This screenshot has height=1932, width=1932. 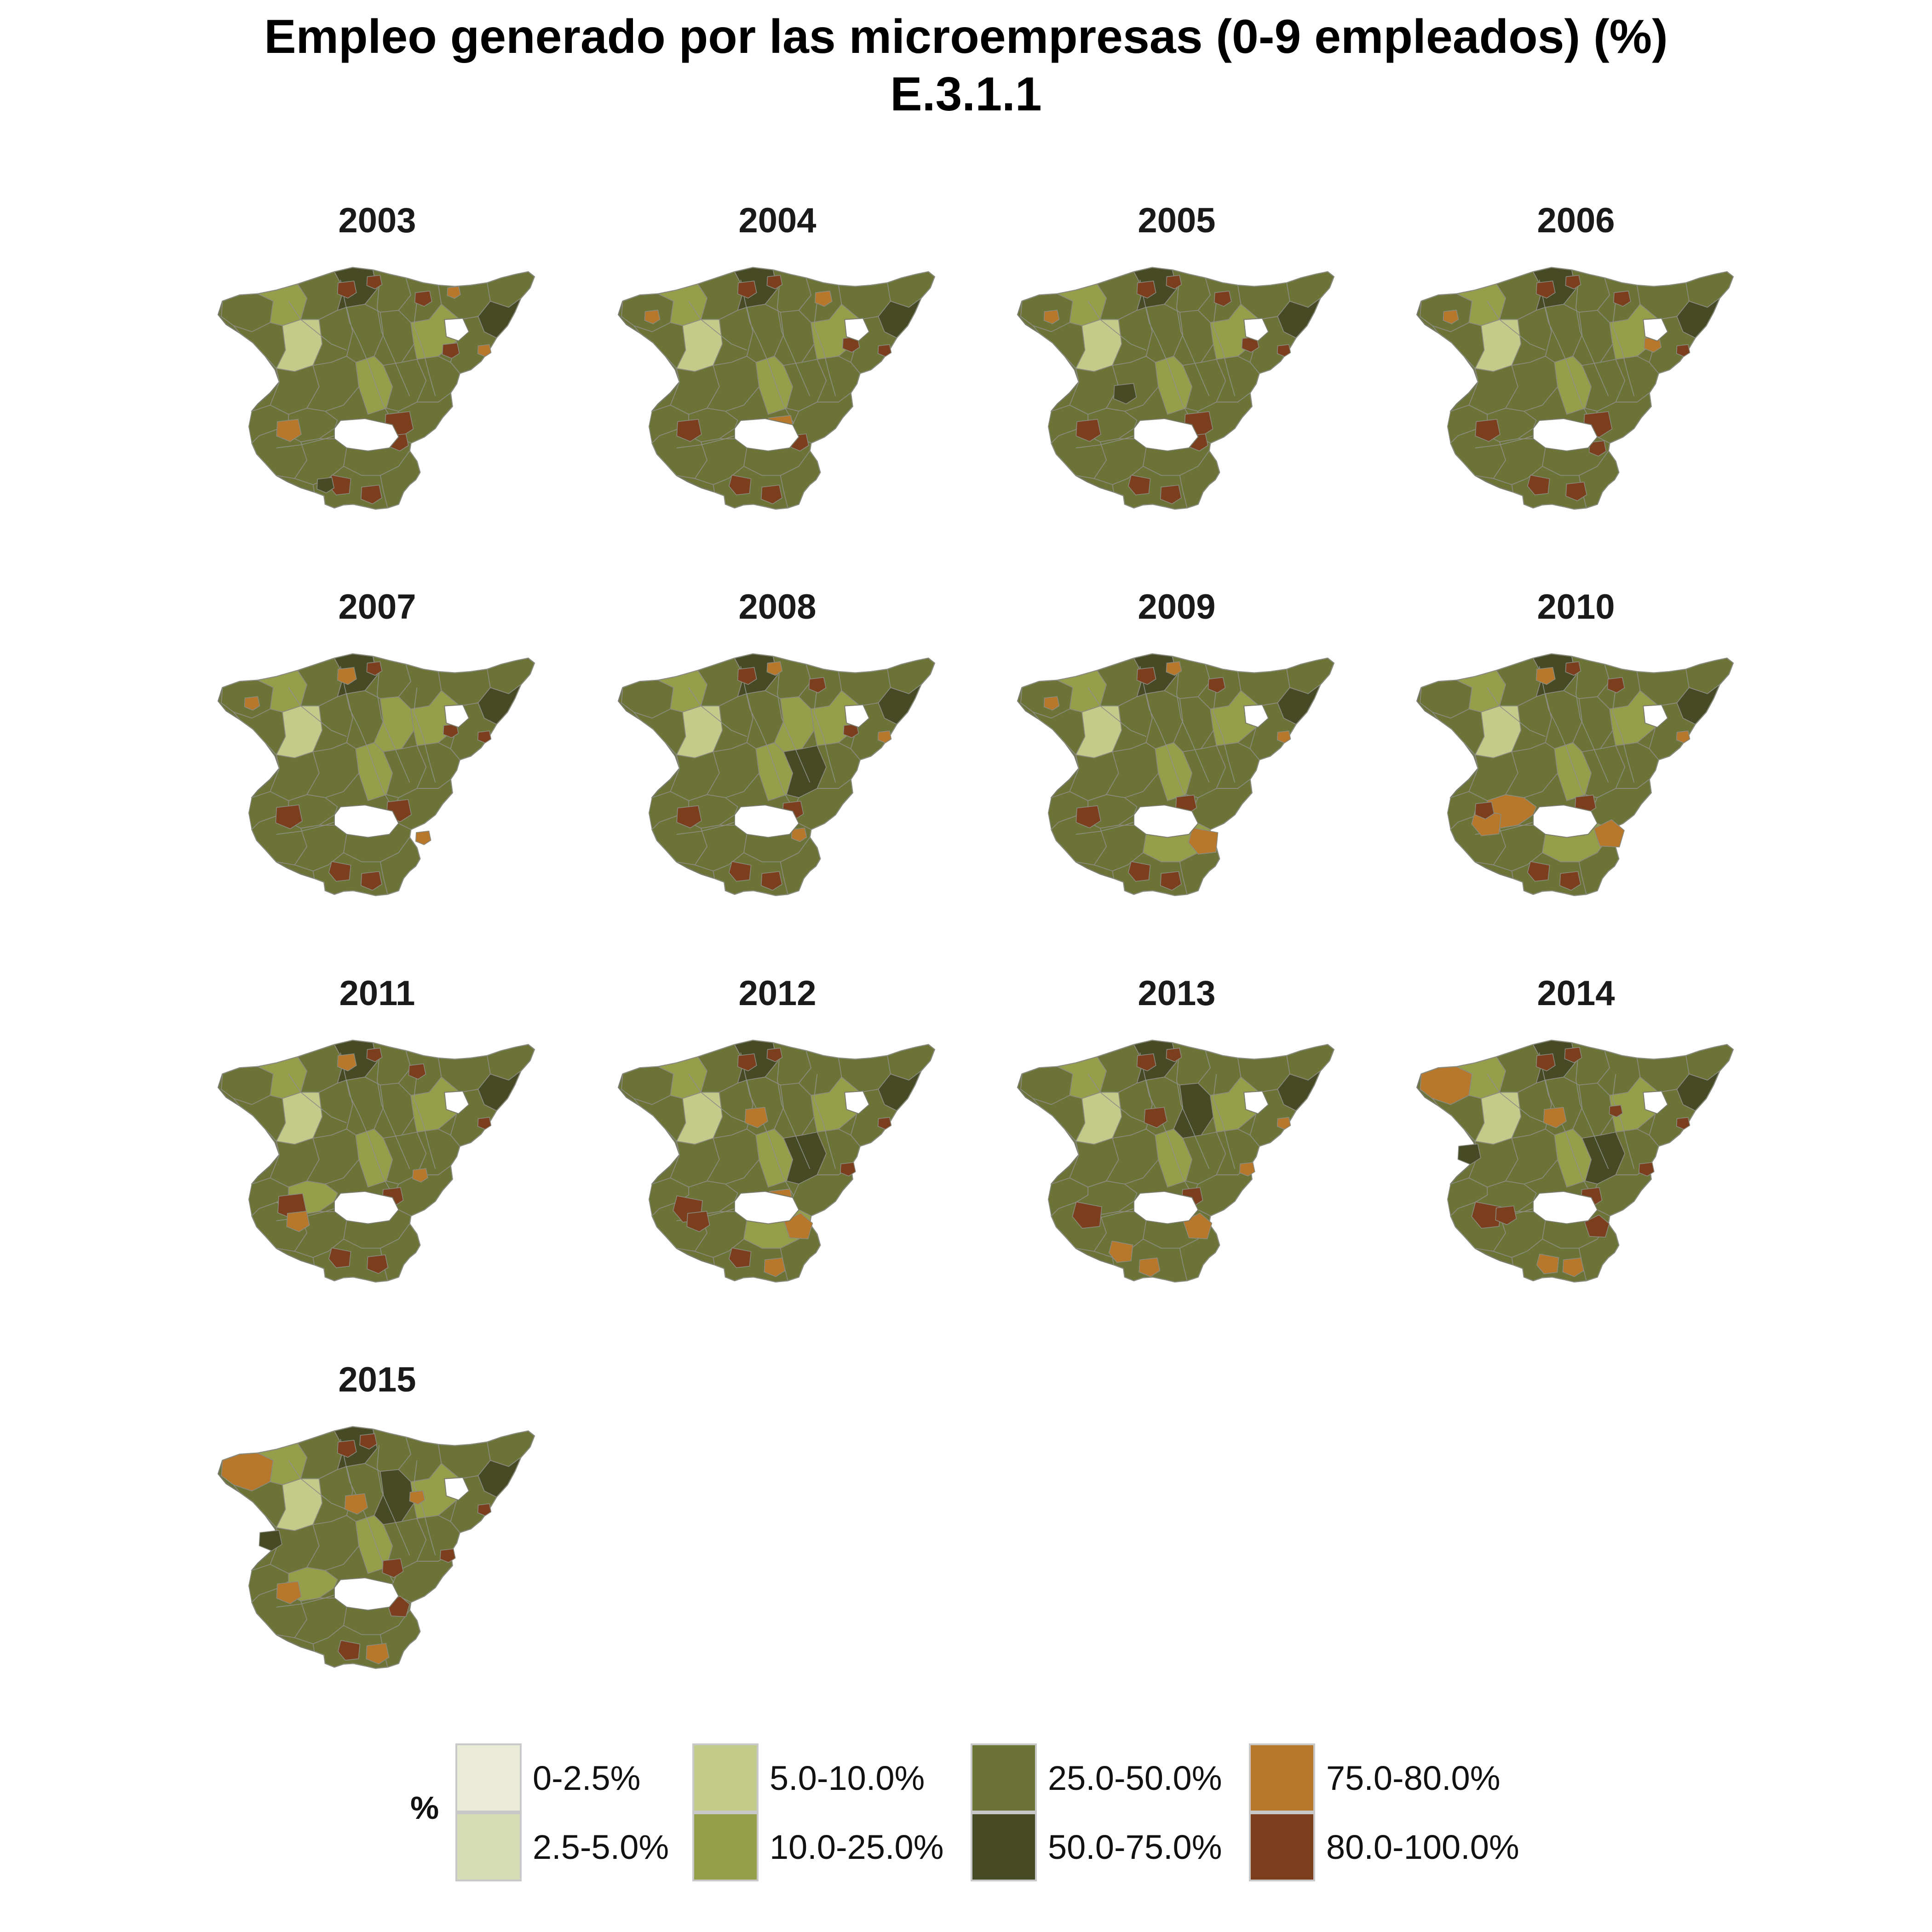 What do you see at coordinates (1135, 1847) in the screenshot?
I see `legend-label: 50.0-75.0%` at bounding box center [1135, 1847].